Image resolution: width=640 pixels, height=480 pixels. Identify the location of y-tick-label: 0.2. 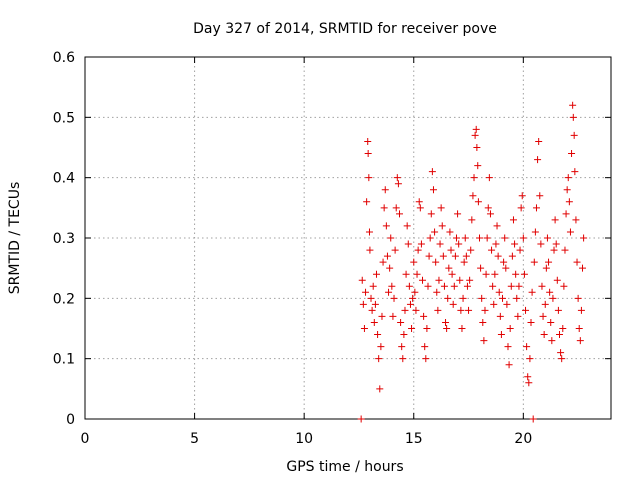
(64, 299).